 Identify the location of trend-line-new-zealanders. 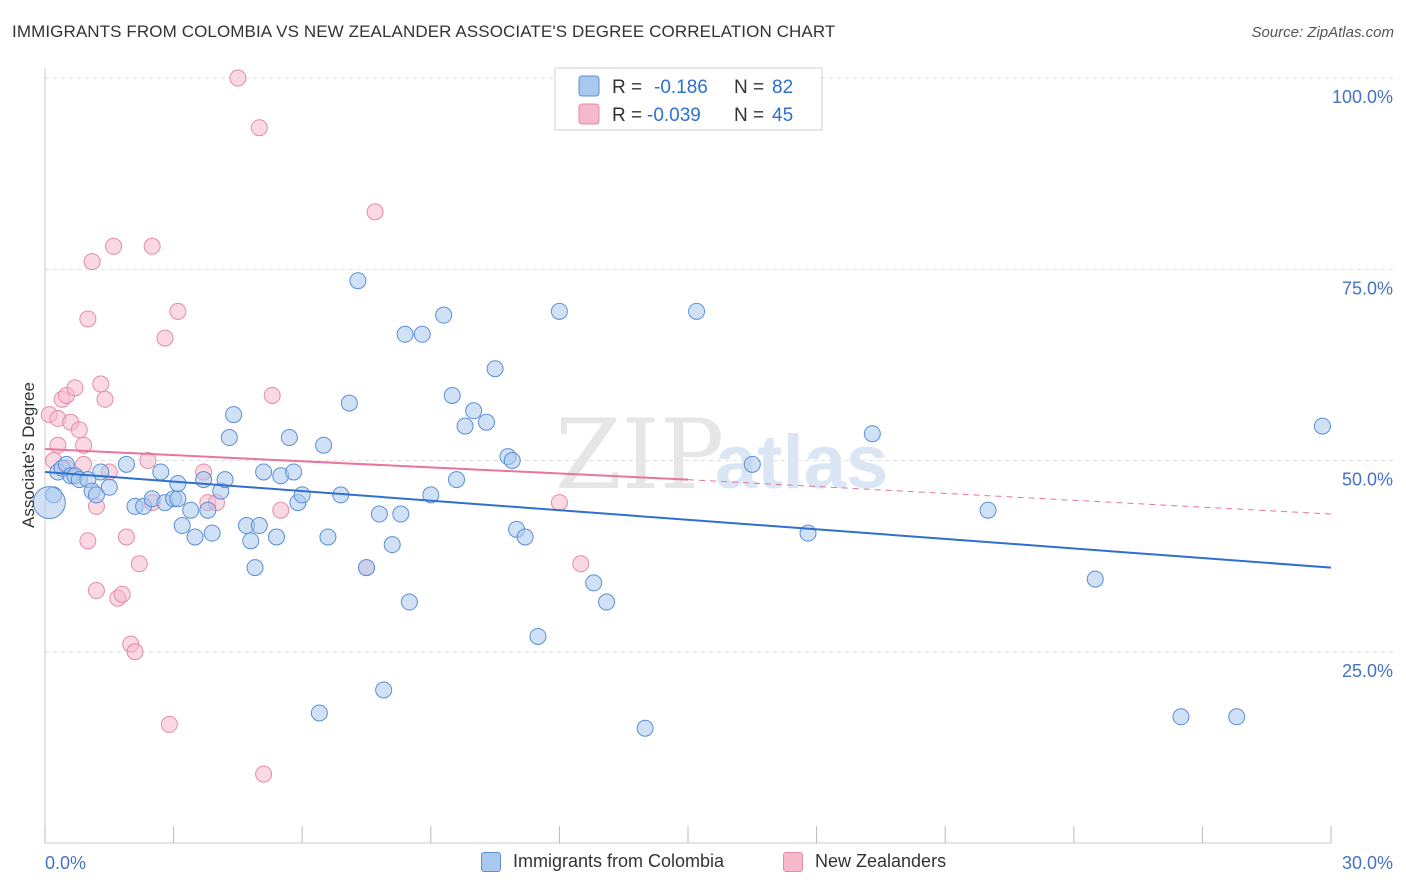
(366, 464).